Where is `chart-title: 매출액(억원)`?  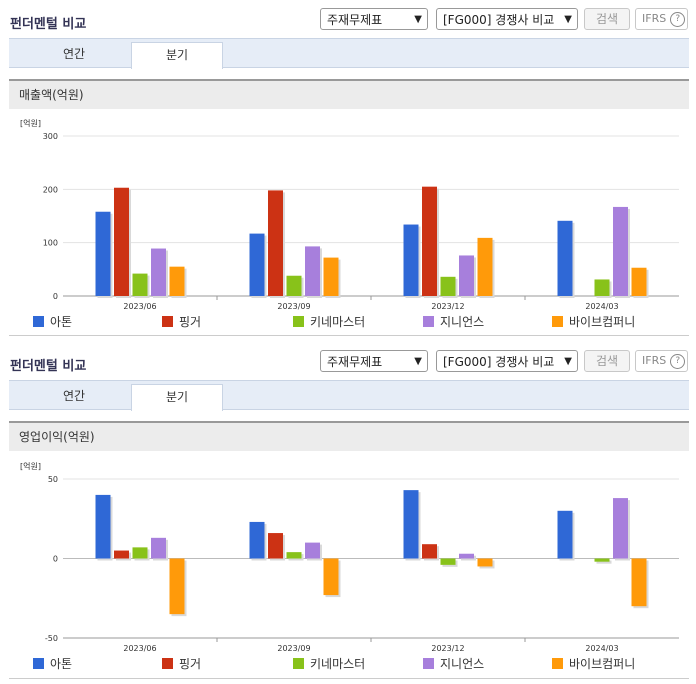 chart-title: 매출액(억원) is located at coordinates (349, 94).